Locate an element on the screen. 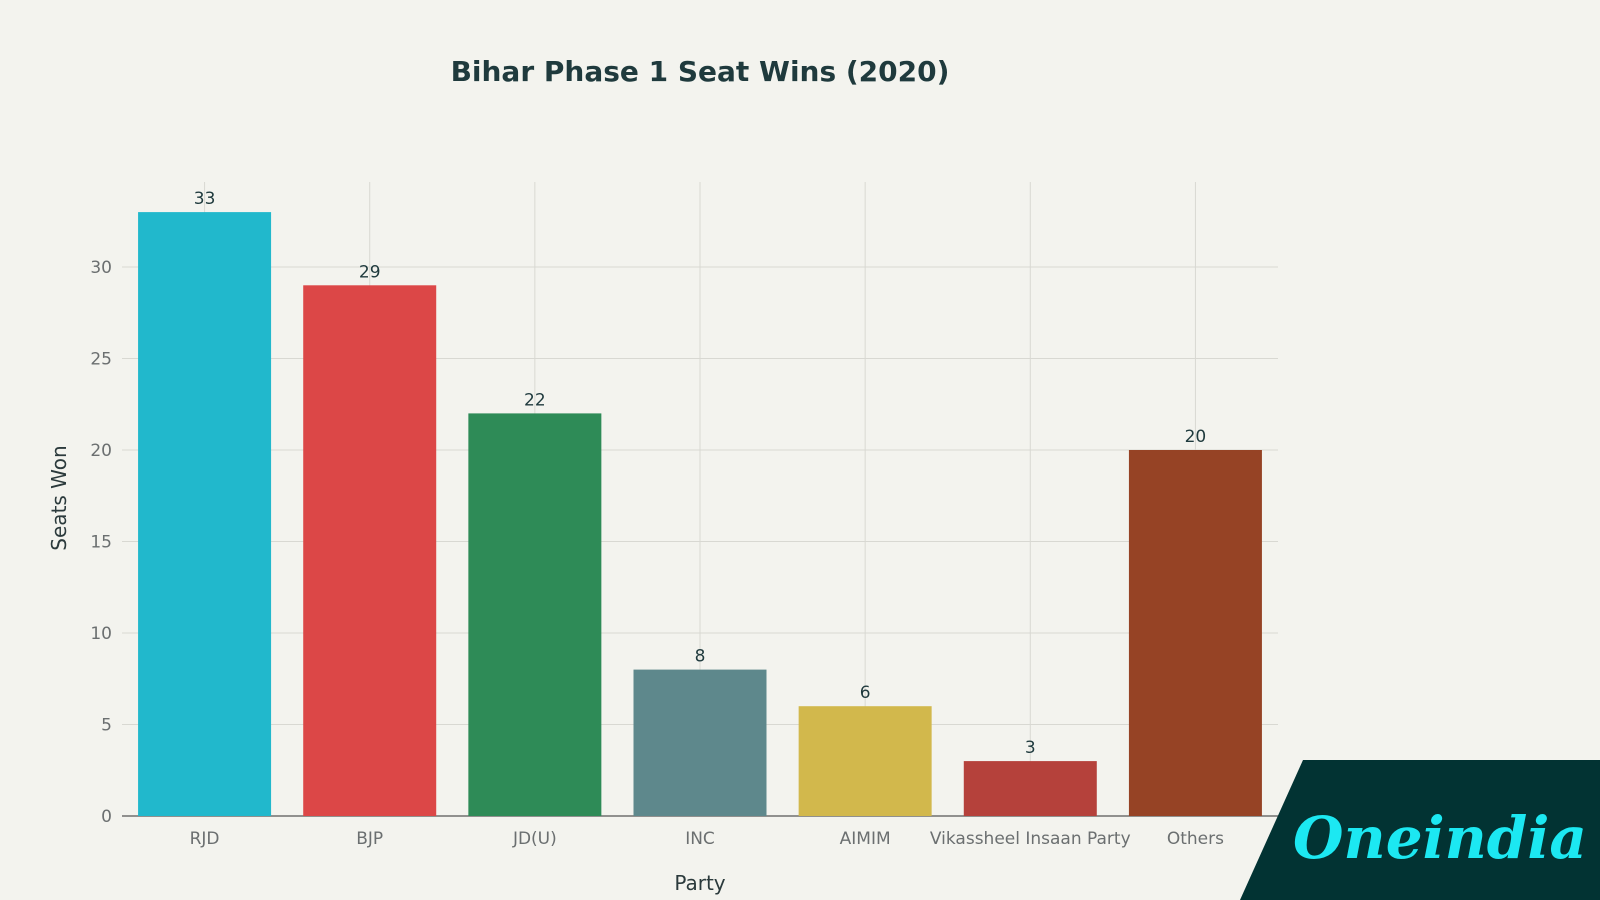  y-axis-title: Seats Won is located at coordinates (59, 497).